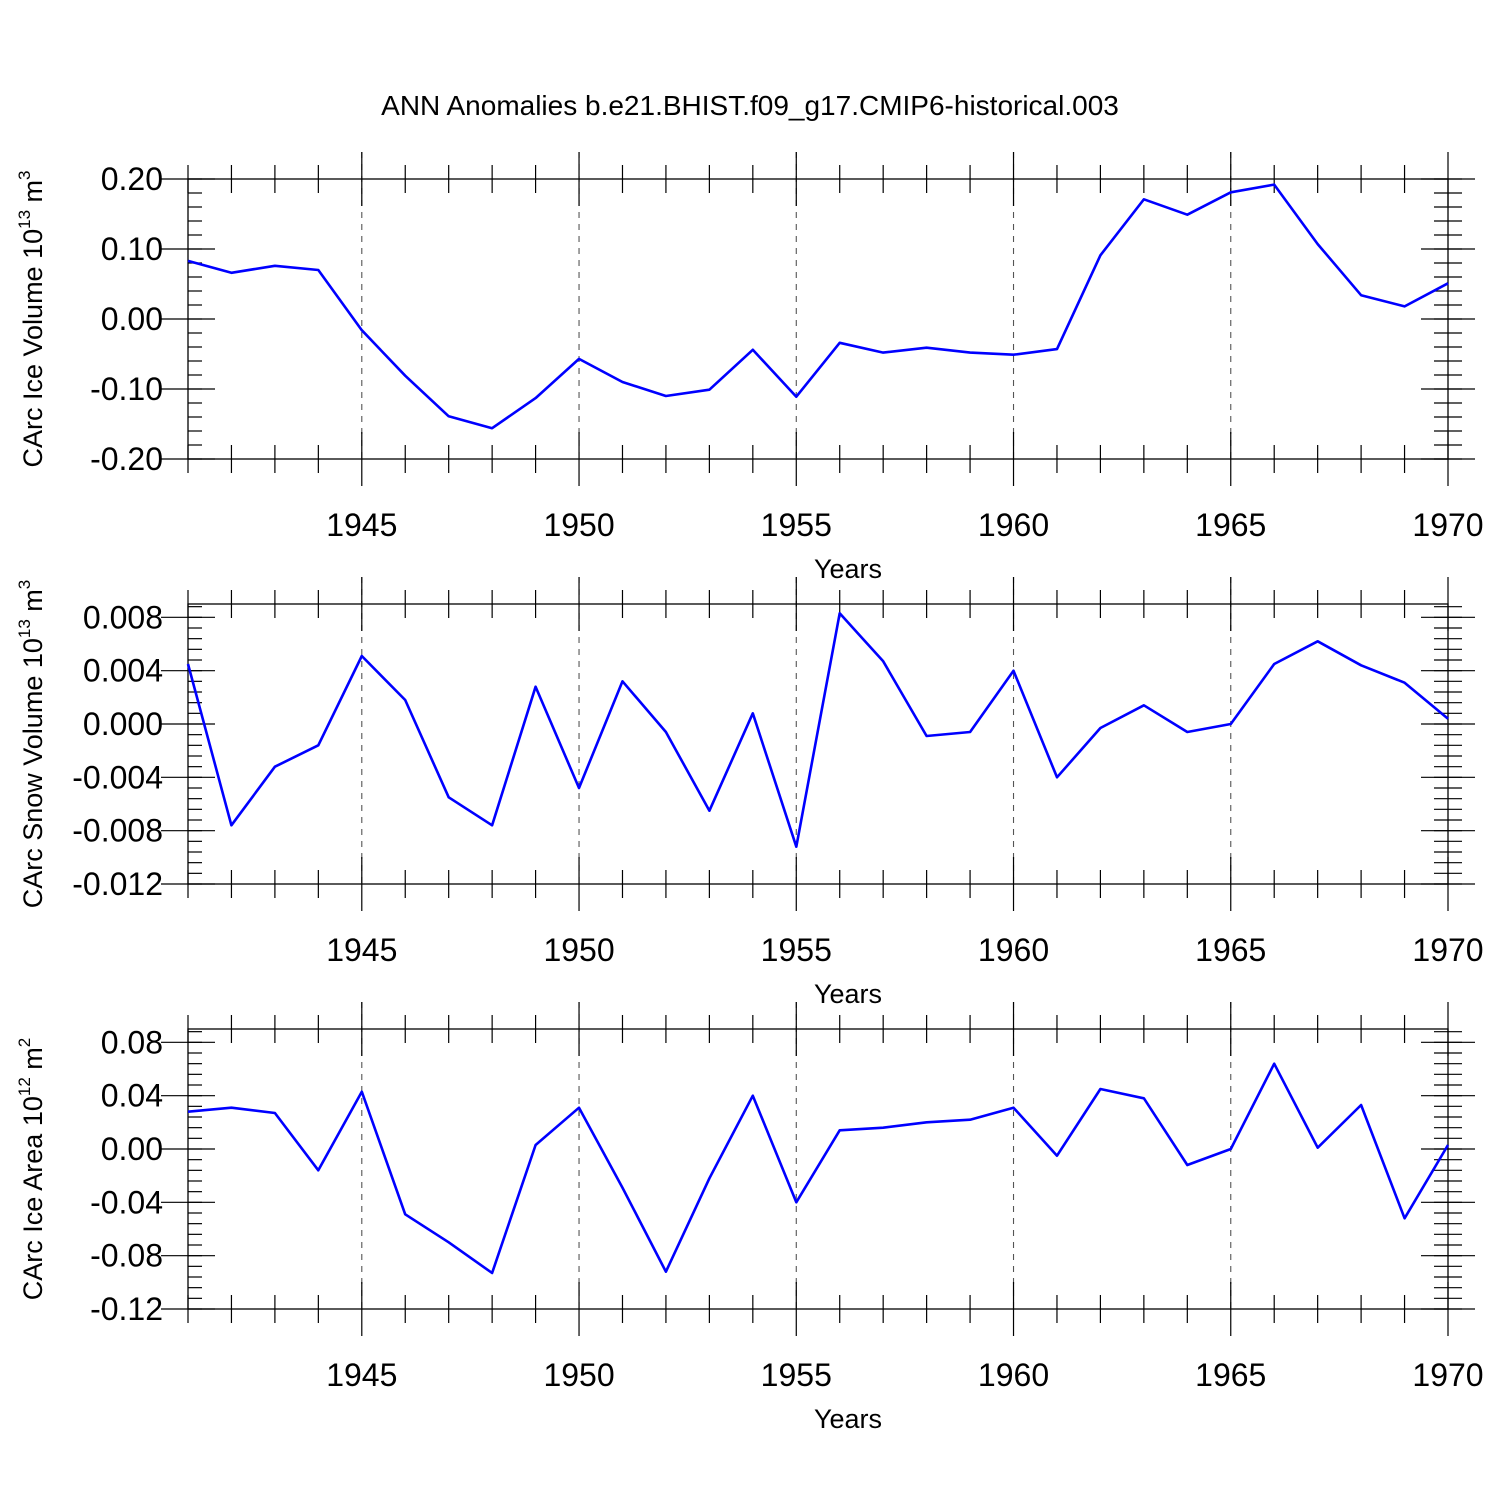 The image size is (1500, 1500). I want to click on y-axis-title: CArc Snow Volume 1013 m3, so click(31, 744).